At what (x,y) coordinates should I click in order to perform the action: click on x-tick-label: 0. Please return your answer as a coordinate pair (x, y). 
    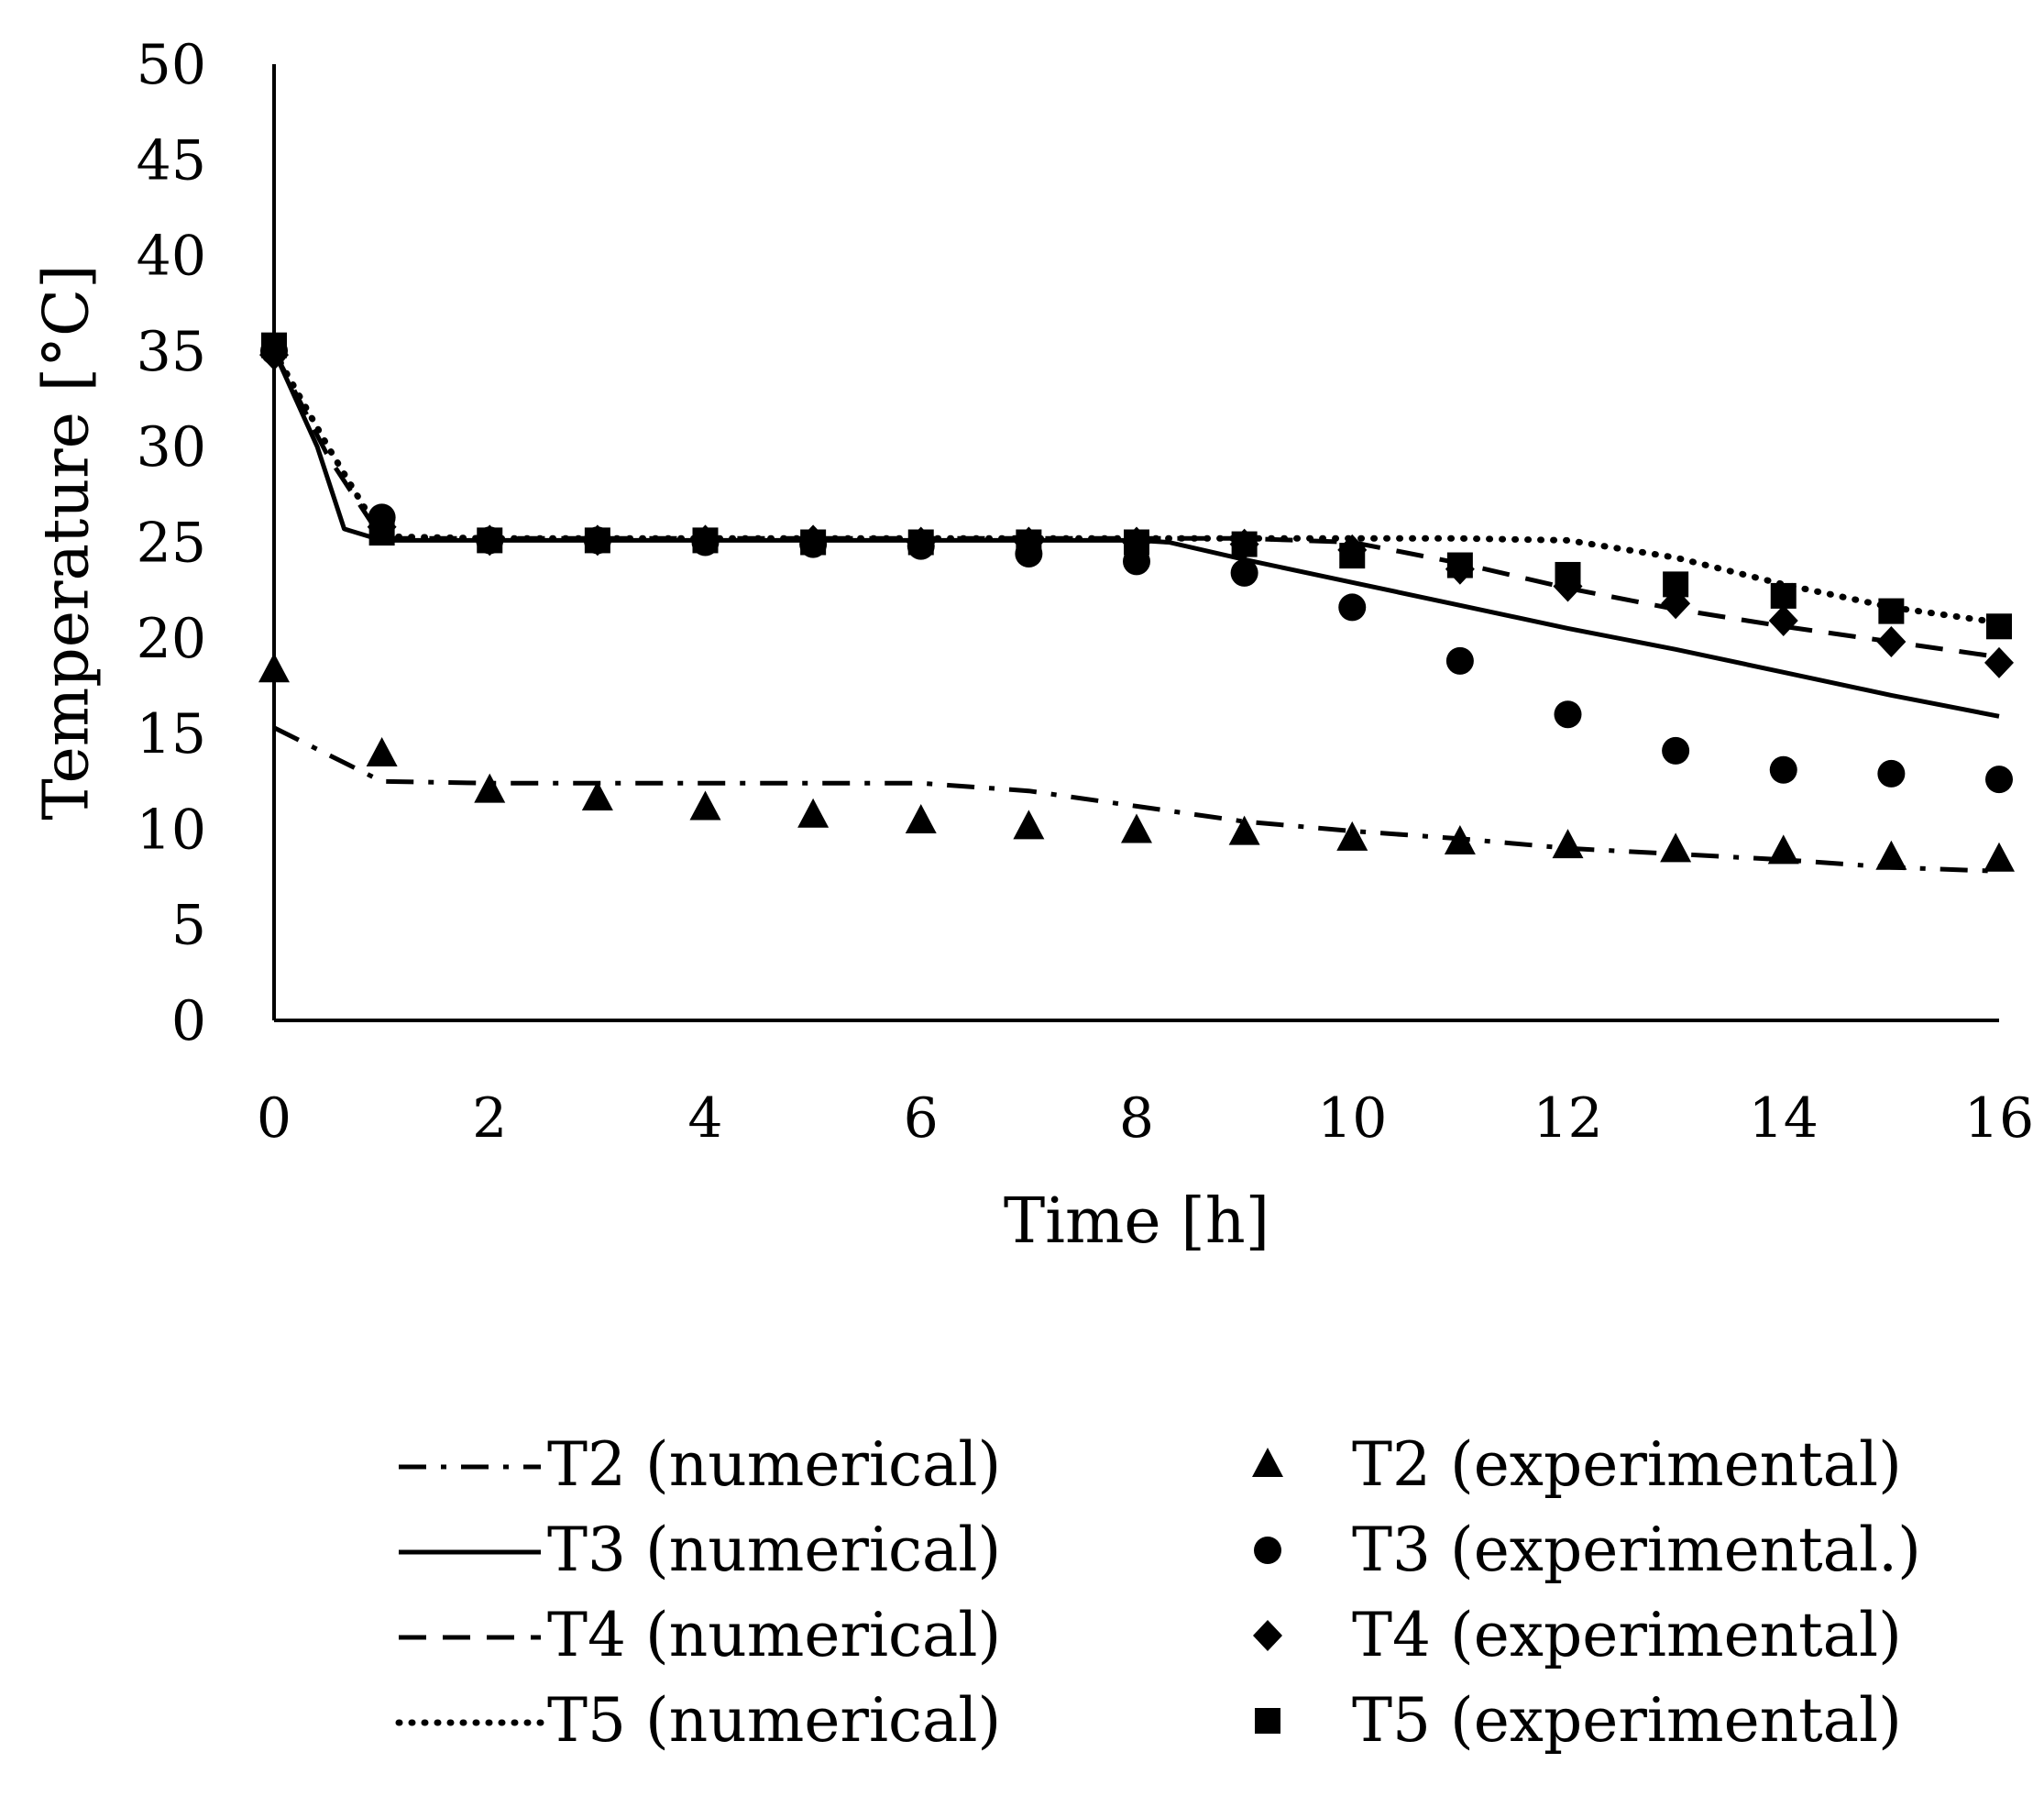
    Looking at the image, I should click on (274, 1118).